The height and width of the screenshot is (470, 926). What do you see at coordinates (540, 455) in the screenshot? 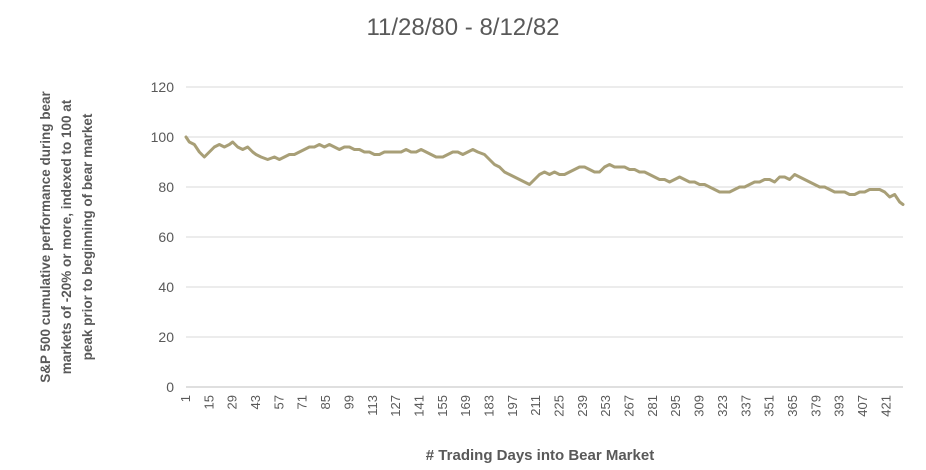
I see `x-axis-label: # Trading Days into Bear Market` at bounding box center [540, 455].